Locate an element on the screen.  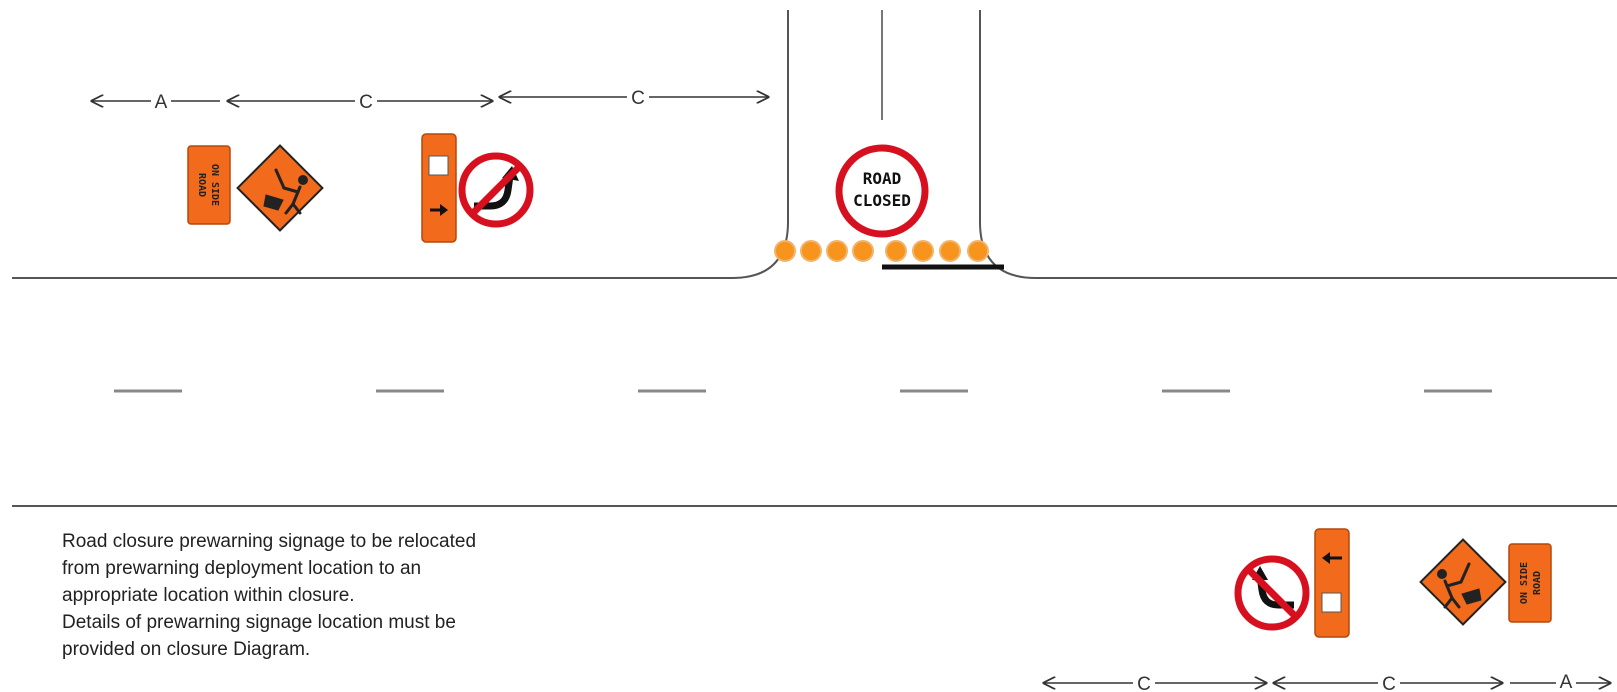
bottom-dimension-row: C C A is located at coordinates (1327, 681).